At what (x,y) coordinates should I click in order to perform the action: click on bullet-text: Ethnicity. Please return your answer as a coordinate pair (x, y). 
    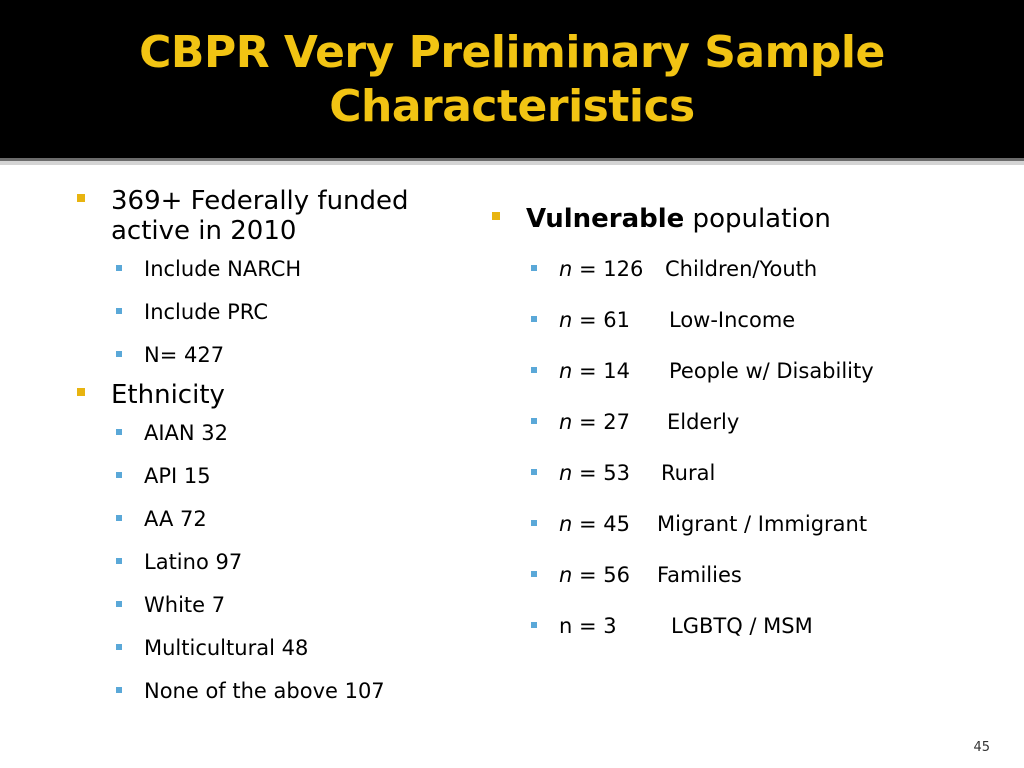
    Looking at the image, I should click on (168, 395).